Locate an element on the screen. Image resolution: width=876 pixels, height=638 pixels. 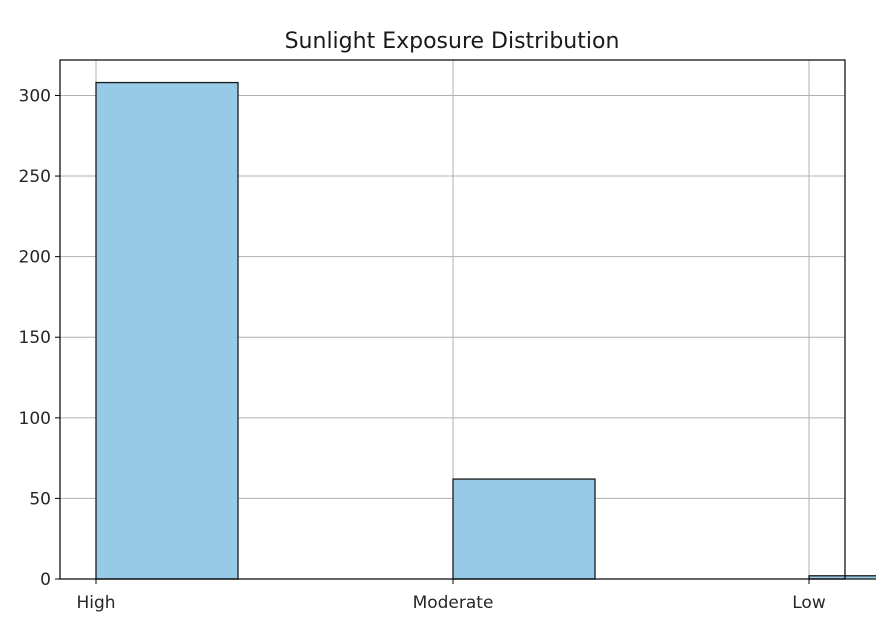
y-axis-ticks: 0 50 100 150 200 250 300 is located at coordinates (39, 338).